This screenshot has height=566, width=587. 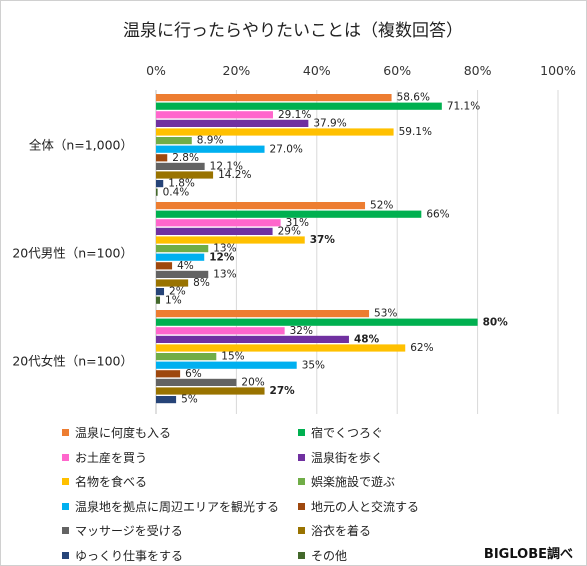 I want to click on data-label: 6%, so click(x=193, y=374).